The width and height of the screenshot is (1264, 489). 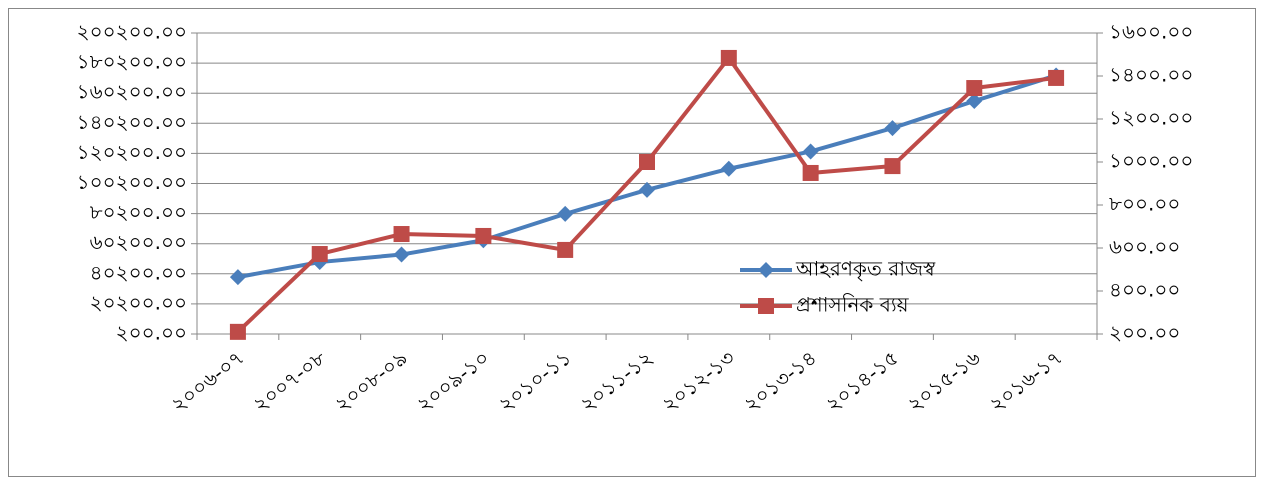 I want to click on y-tick-label: ৬০২০০.০০, so click(x=138, y=242).